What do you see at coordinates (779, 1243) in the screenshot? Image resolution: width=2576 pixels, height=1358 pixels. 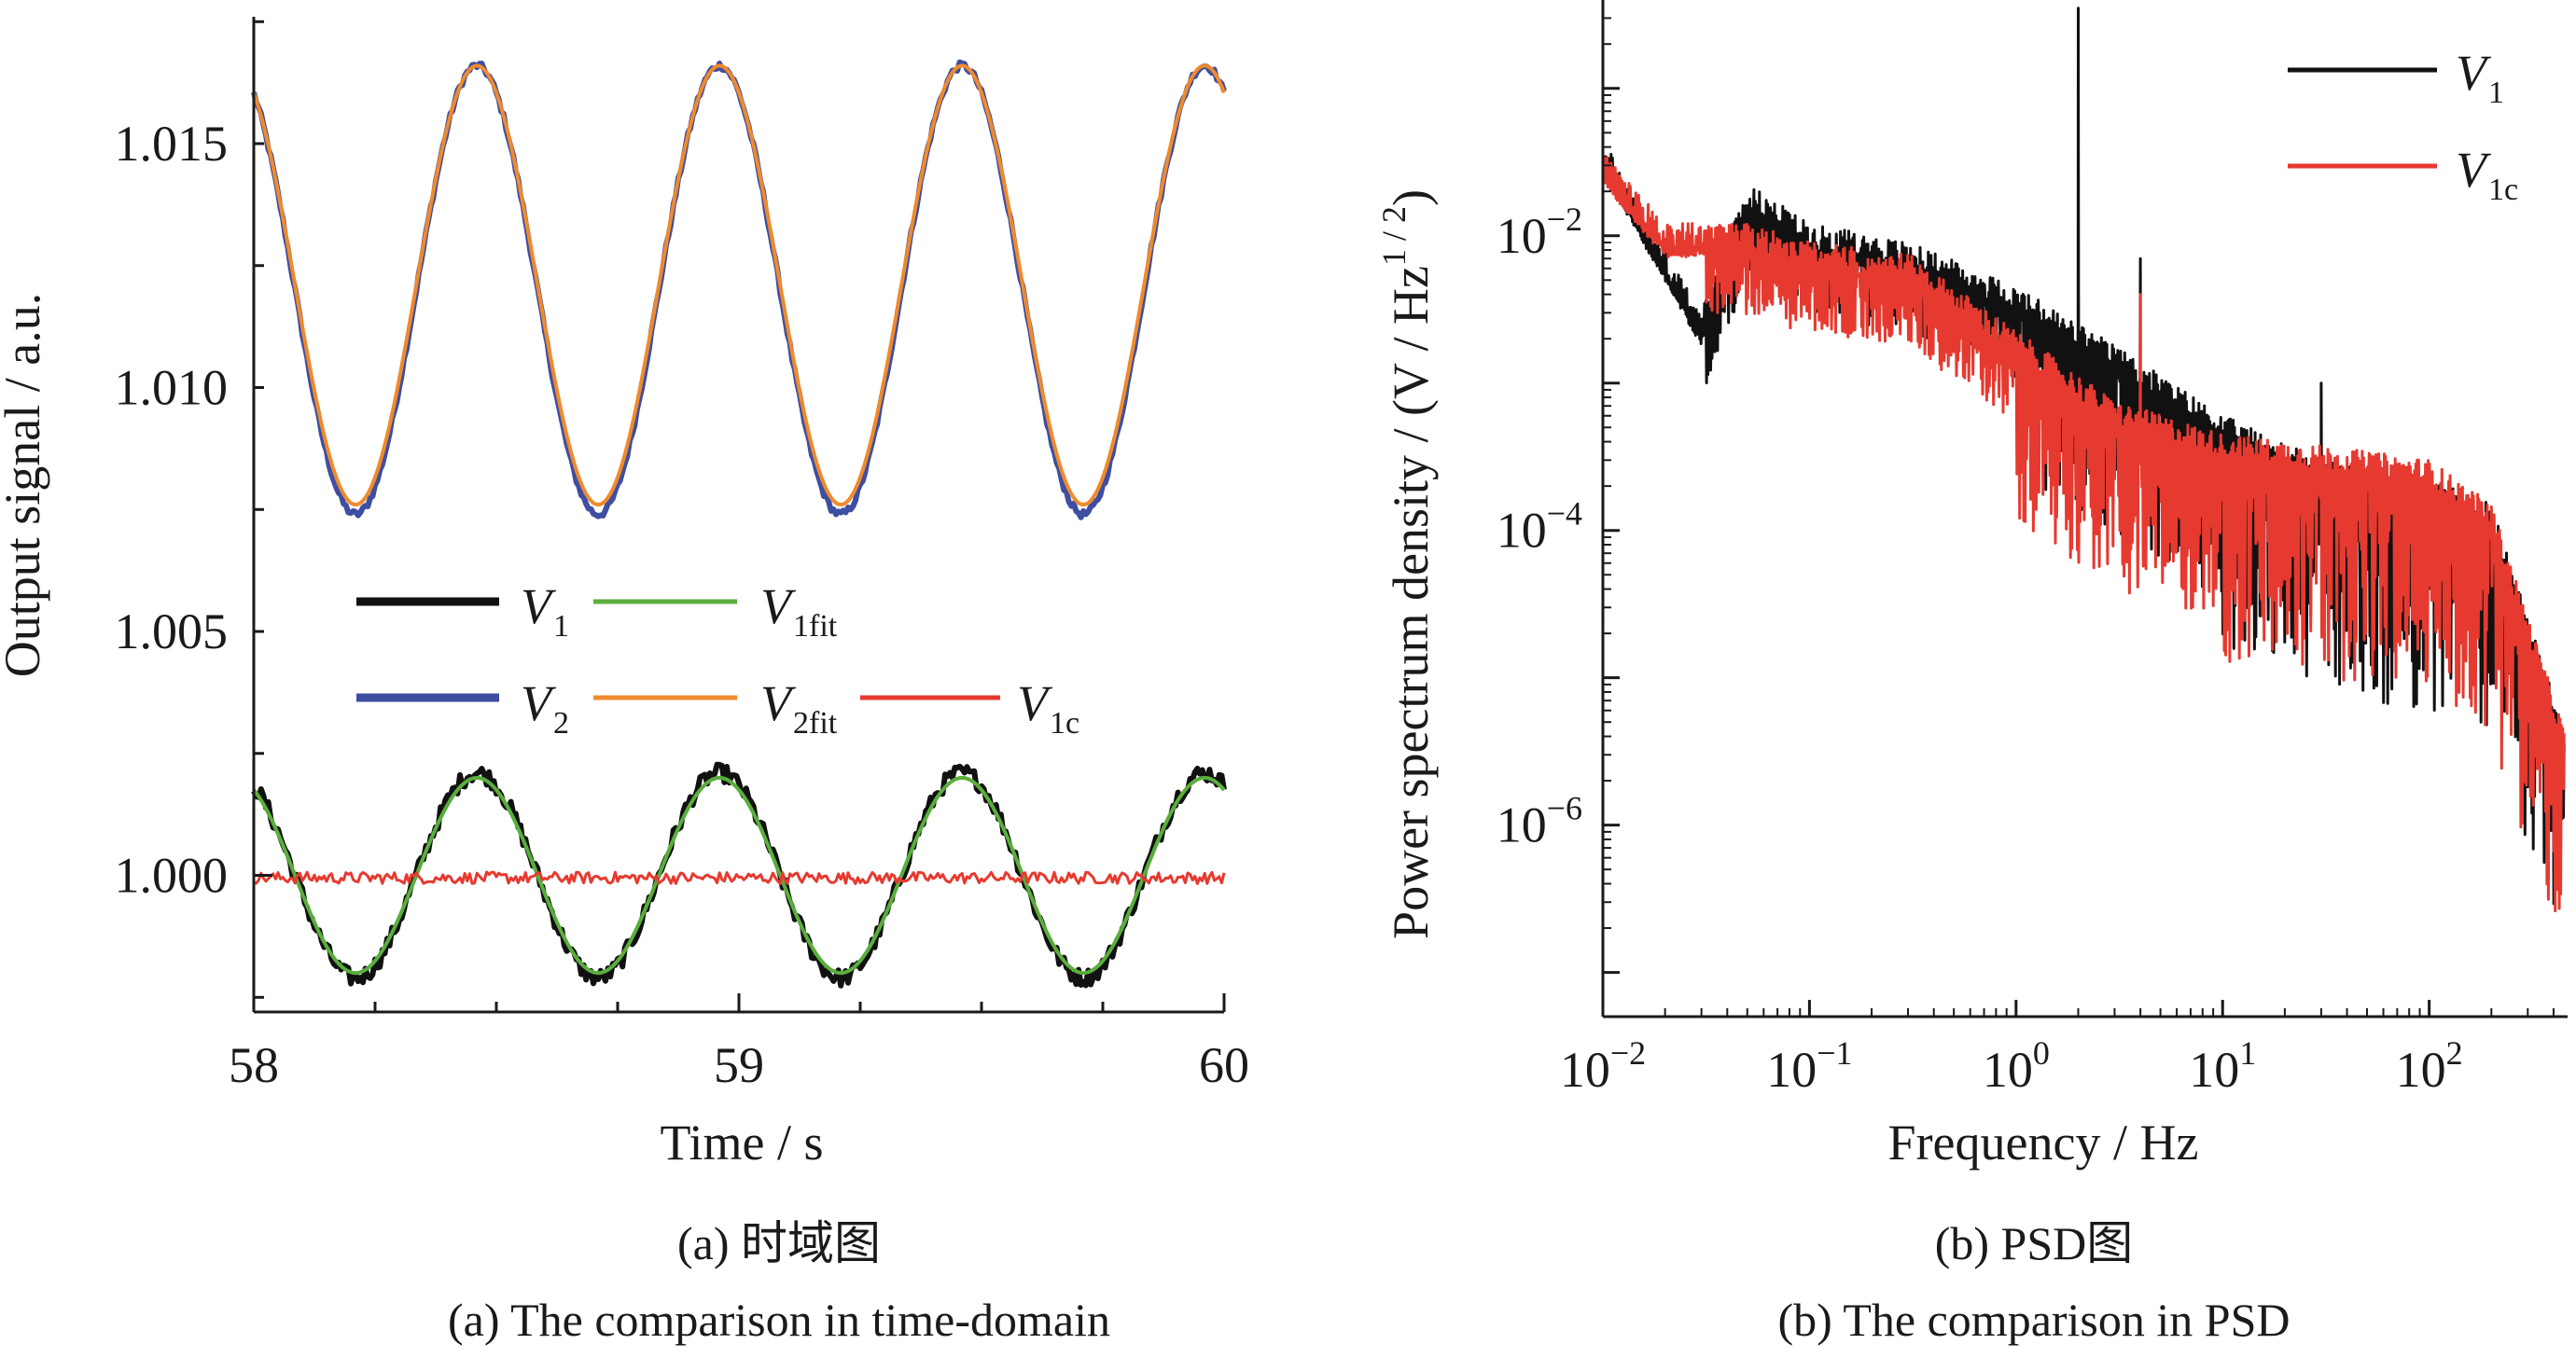 I see `time-domain-caption-cn: (a) 时域图` at bounding box center [779, 1243].